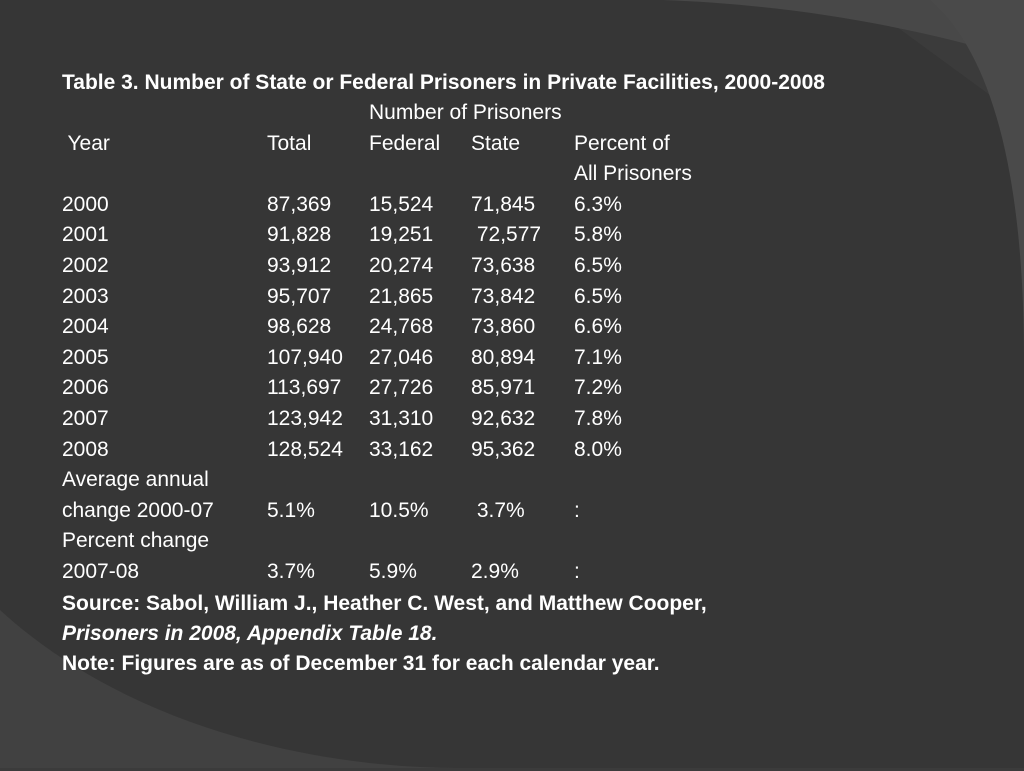 This screenshot has height=771, width=1024. Describe the element at coordinates (138, 510) in the screenshot. I see `avg-change-label-2: change 2000-07` at that location.